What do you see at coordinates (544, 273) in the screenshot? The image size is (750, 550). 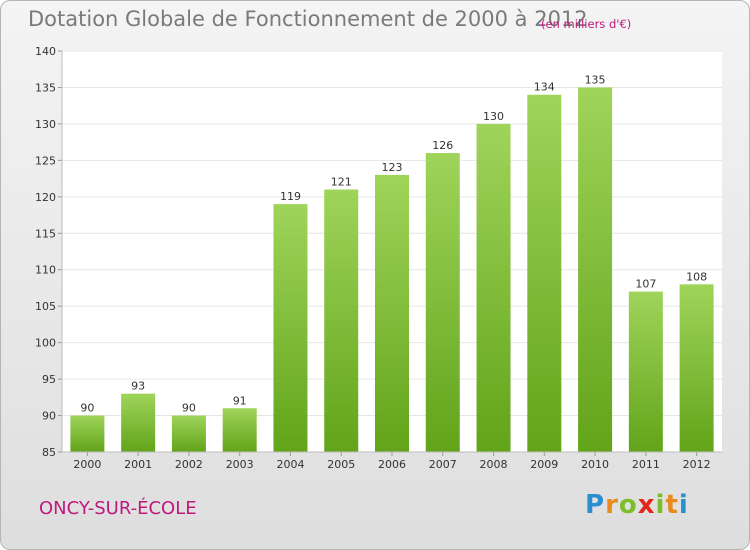 I see `bar-2009` at bounding box center [544, 273].